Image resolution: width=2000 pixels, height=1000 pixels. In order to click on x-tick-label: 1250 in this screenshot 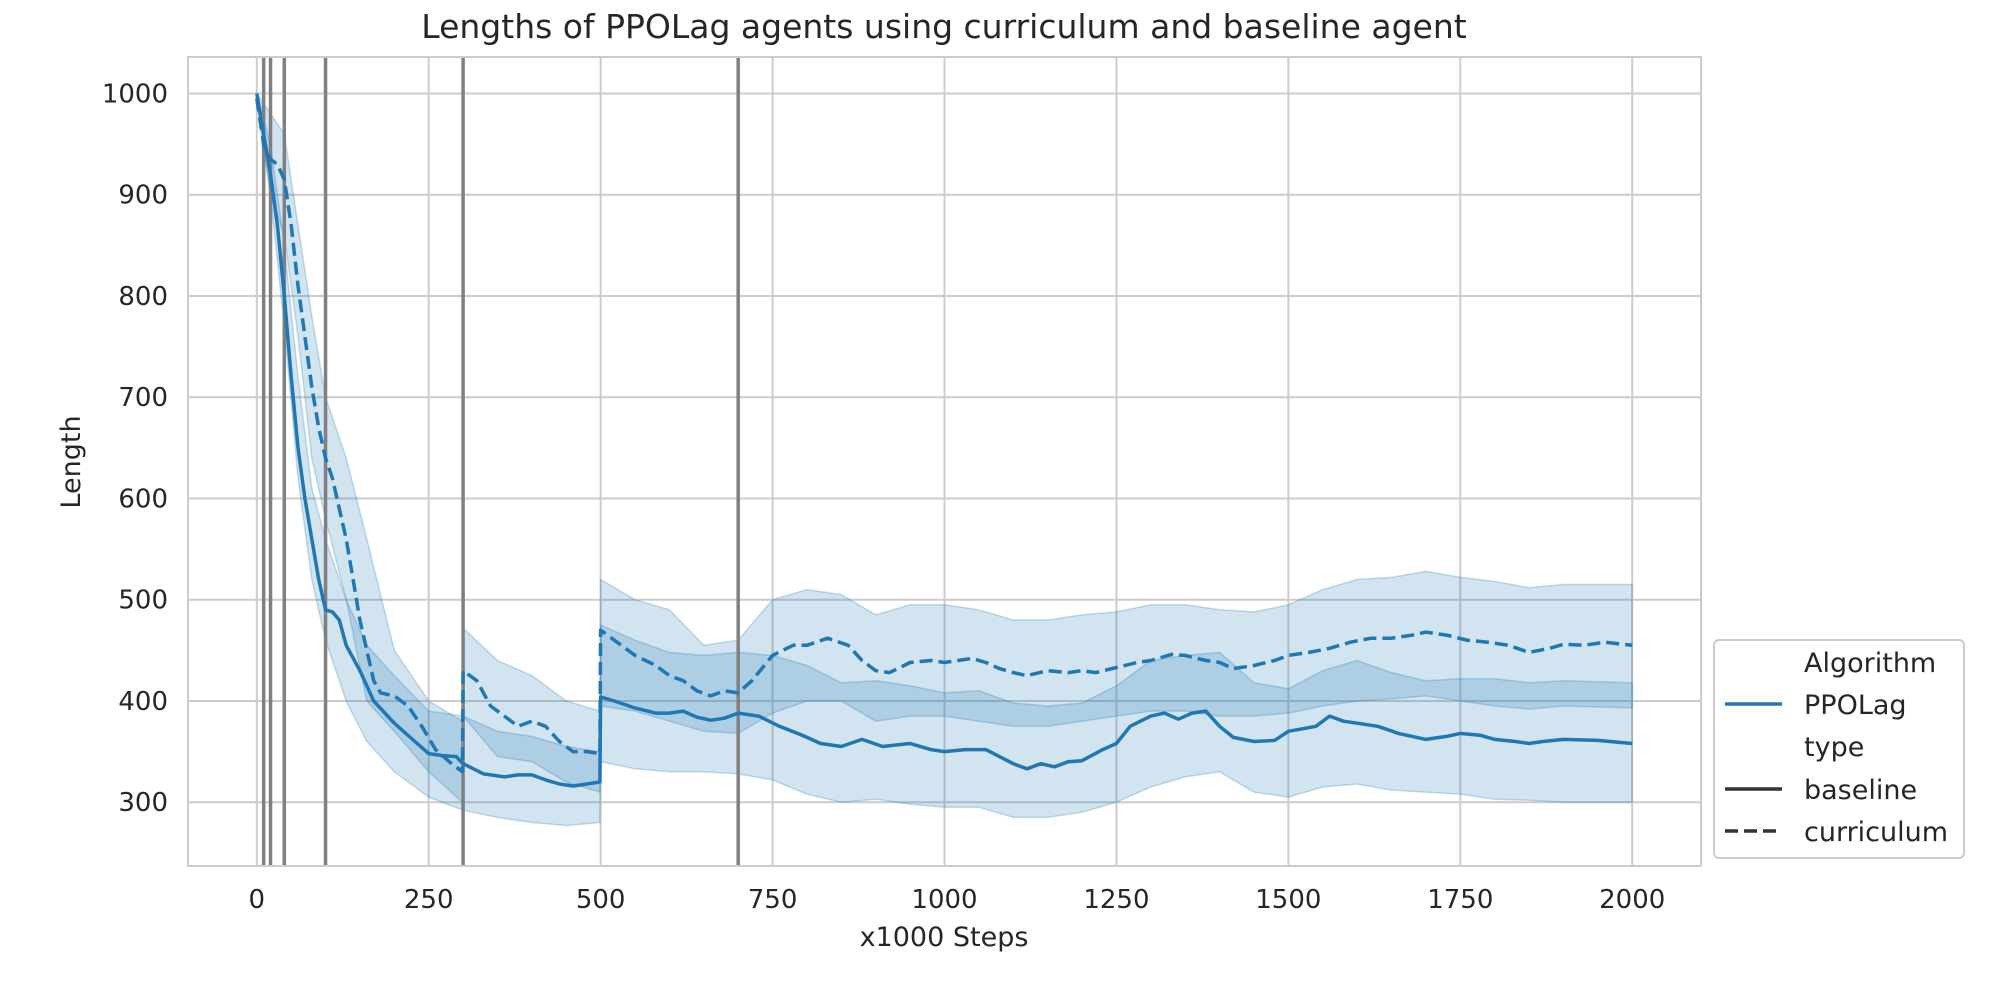, I will do `click(1116, 900)`.